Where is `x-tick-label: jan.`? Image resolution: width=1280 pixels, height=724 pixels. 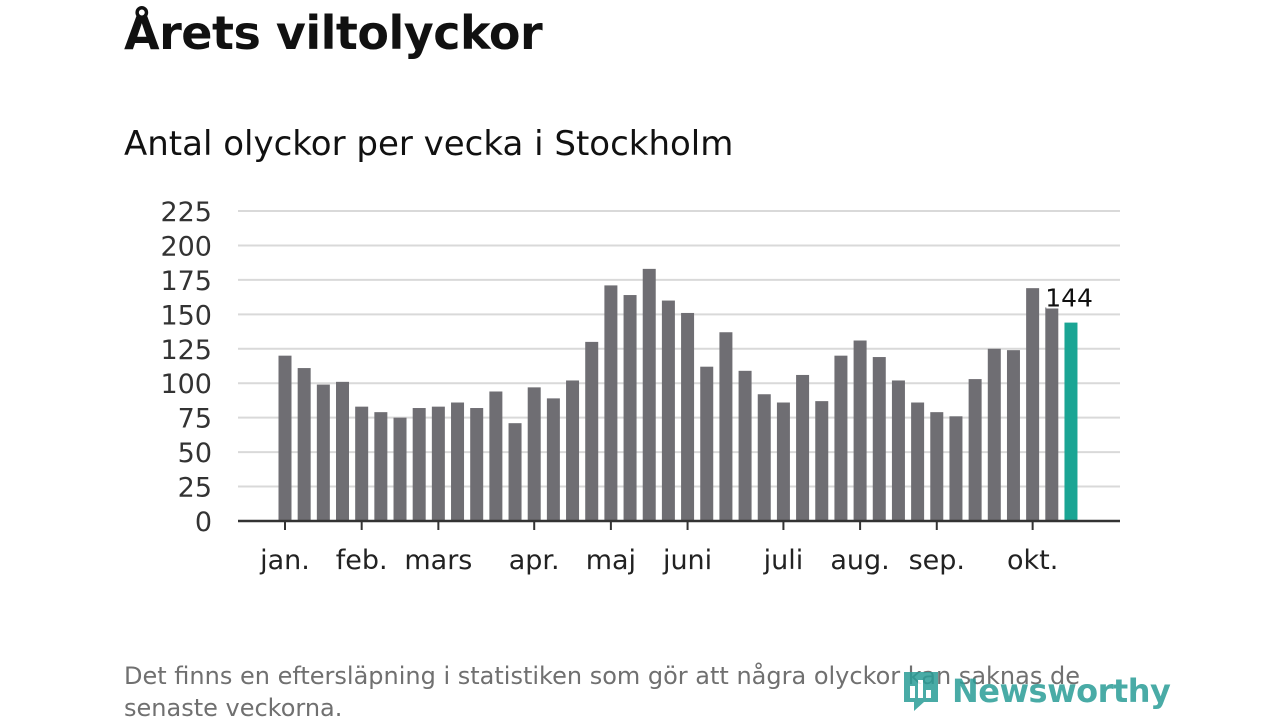
x-tick-label: jan. is located at coordinates (284, 560).